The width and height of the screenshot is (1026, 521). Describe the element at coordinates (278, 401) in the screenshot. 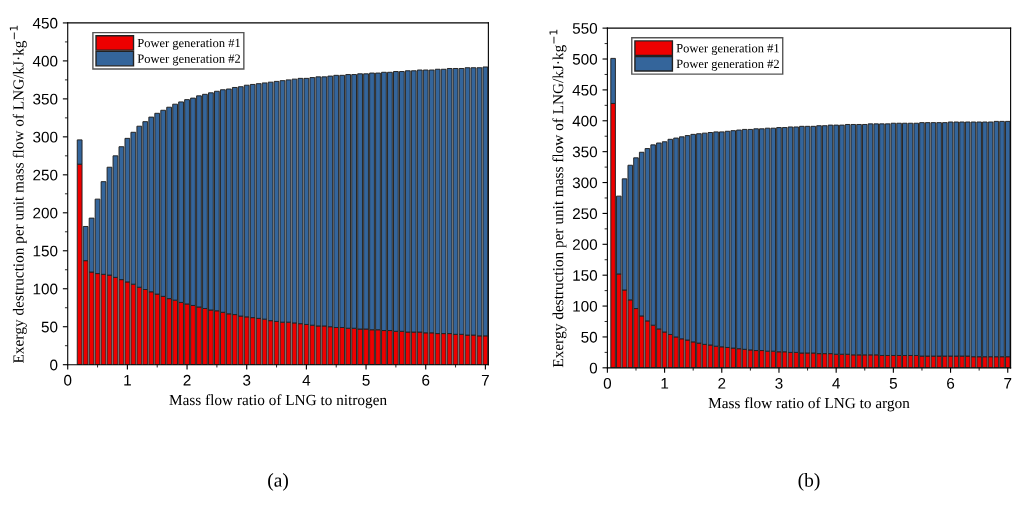

I see `x-axis-title: Mass flow ratio of LNG to nitrogen` at that location.